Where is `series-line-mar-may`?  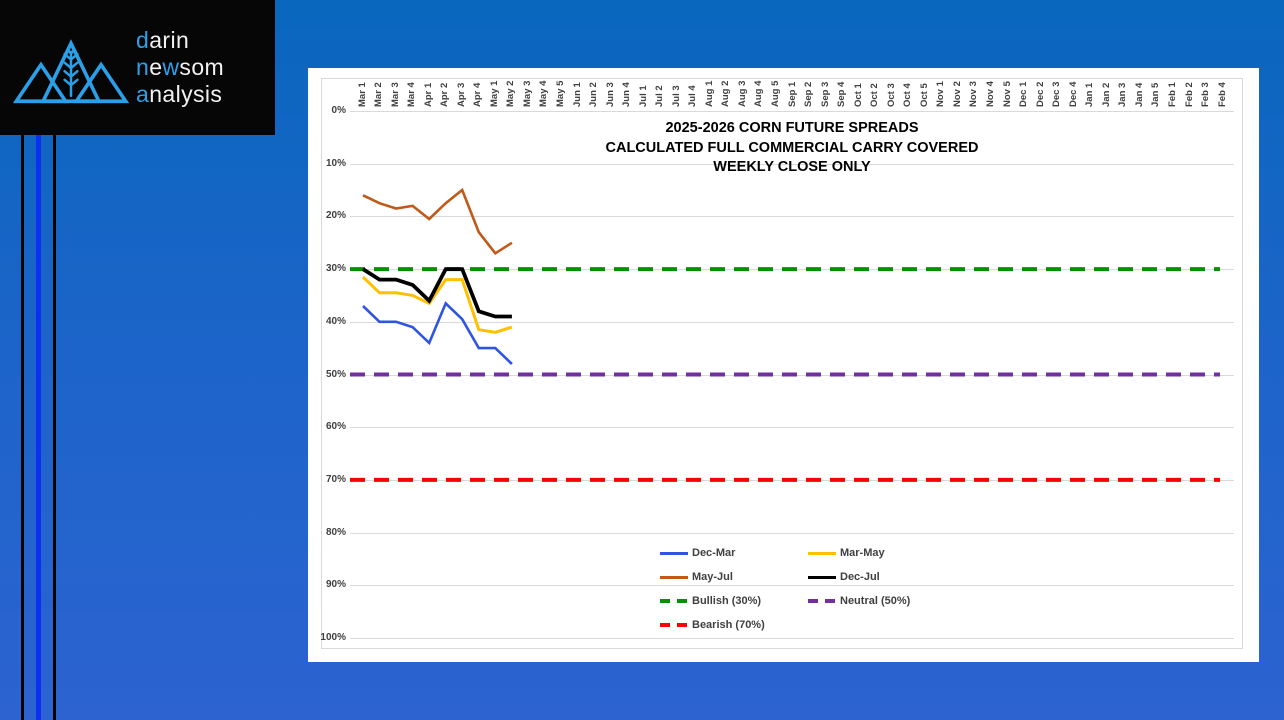
series-line-mar-may is located at coordinates (437, 304).